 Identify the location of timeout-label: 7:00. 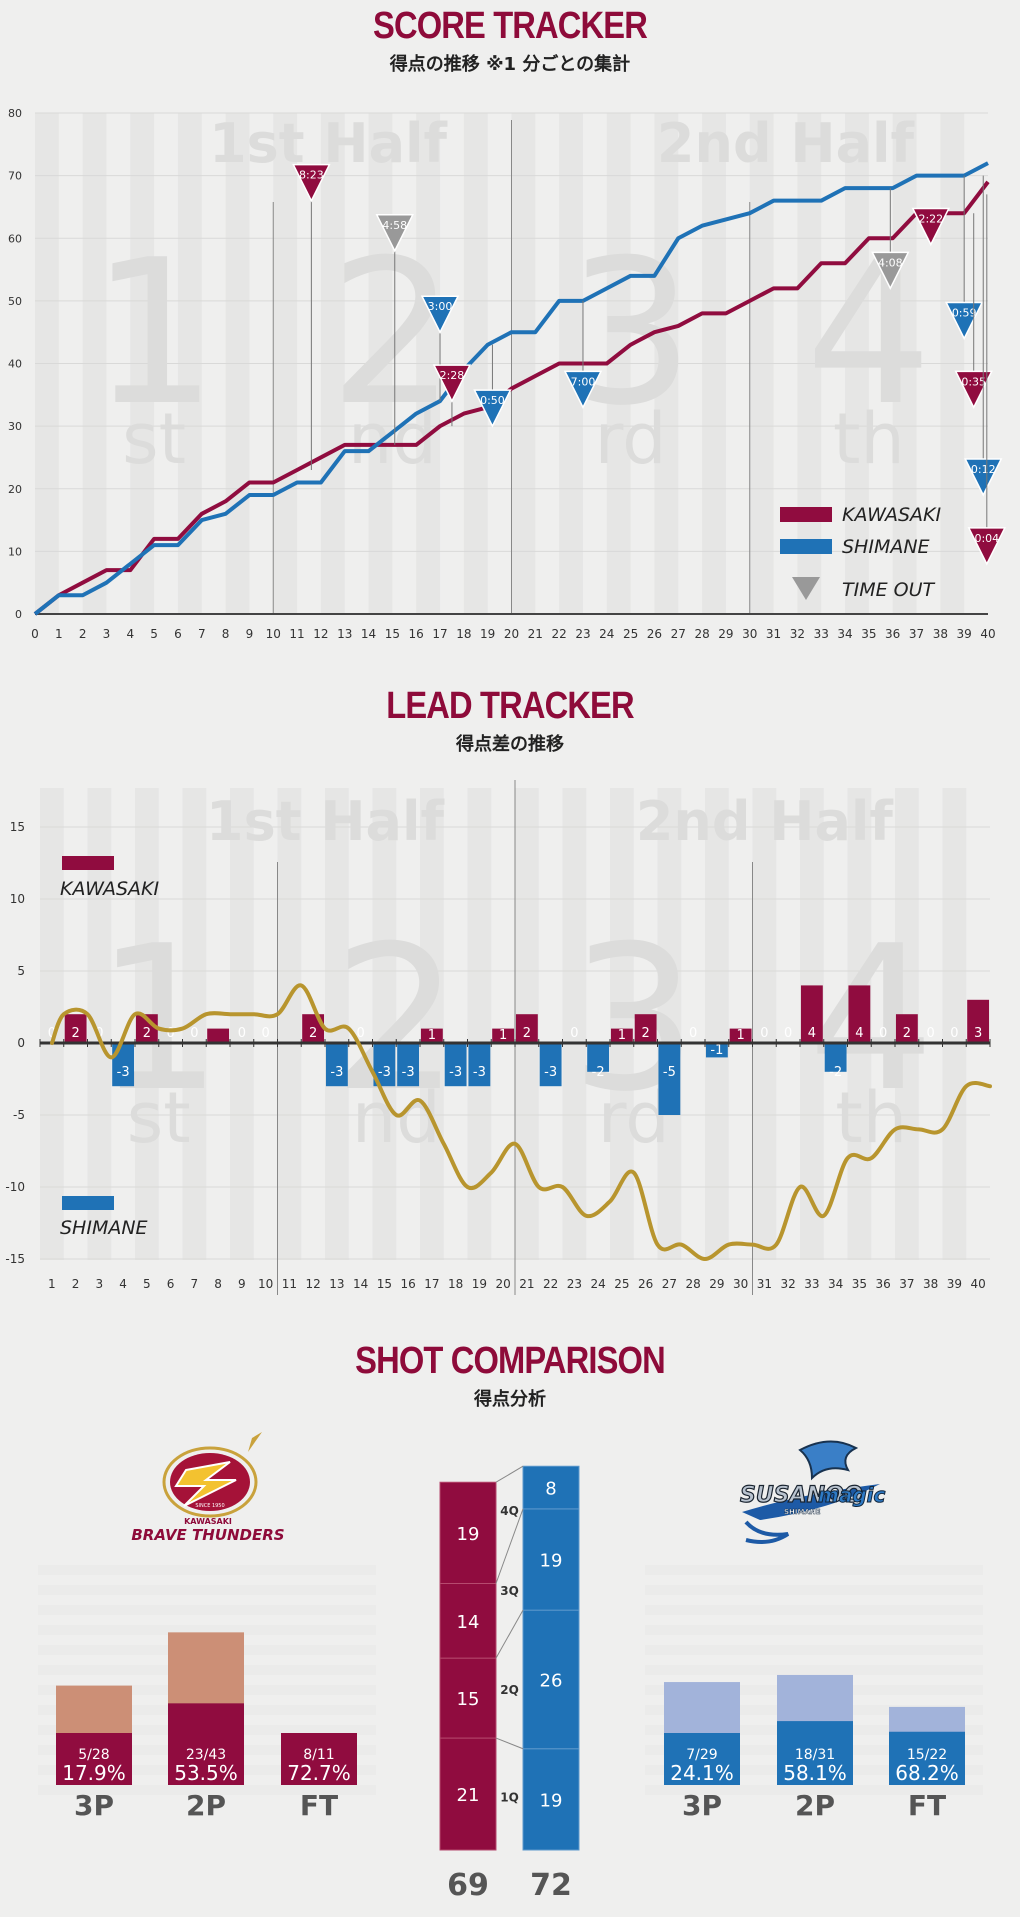
(583, 381).